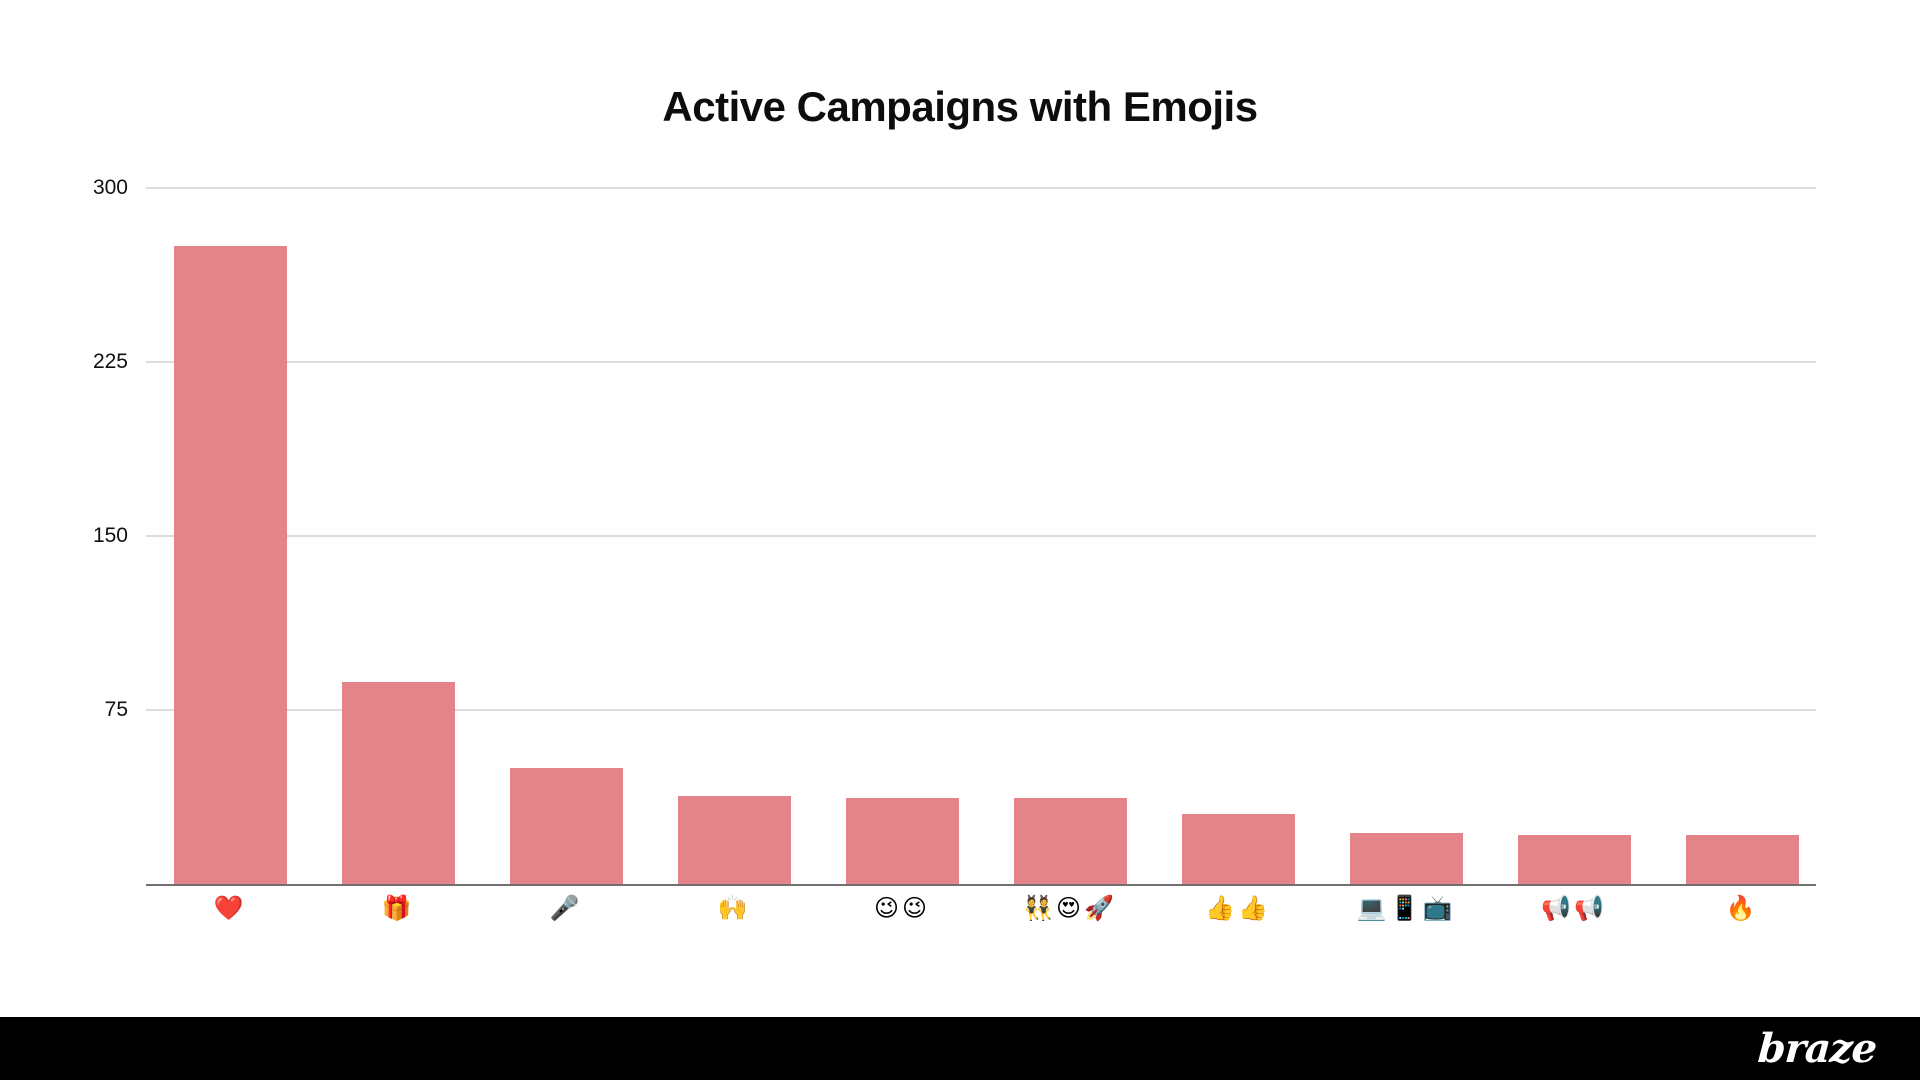  Describe the element at coordinates (566, 908) in the screenshot. I see `x-tick-emoji-label: 🎤` at that location.